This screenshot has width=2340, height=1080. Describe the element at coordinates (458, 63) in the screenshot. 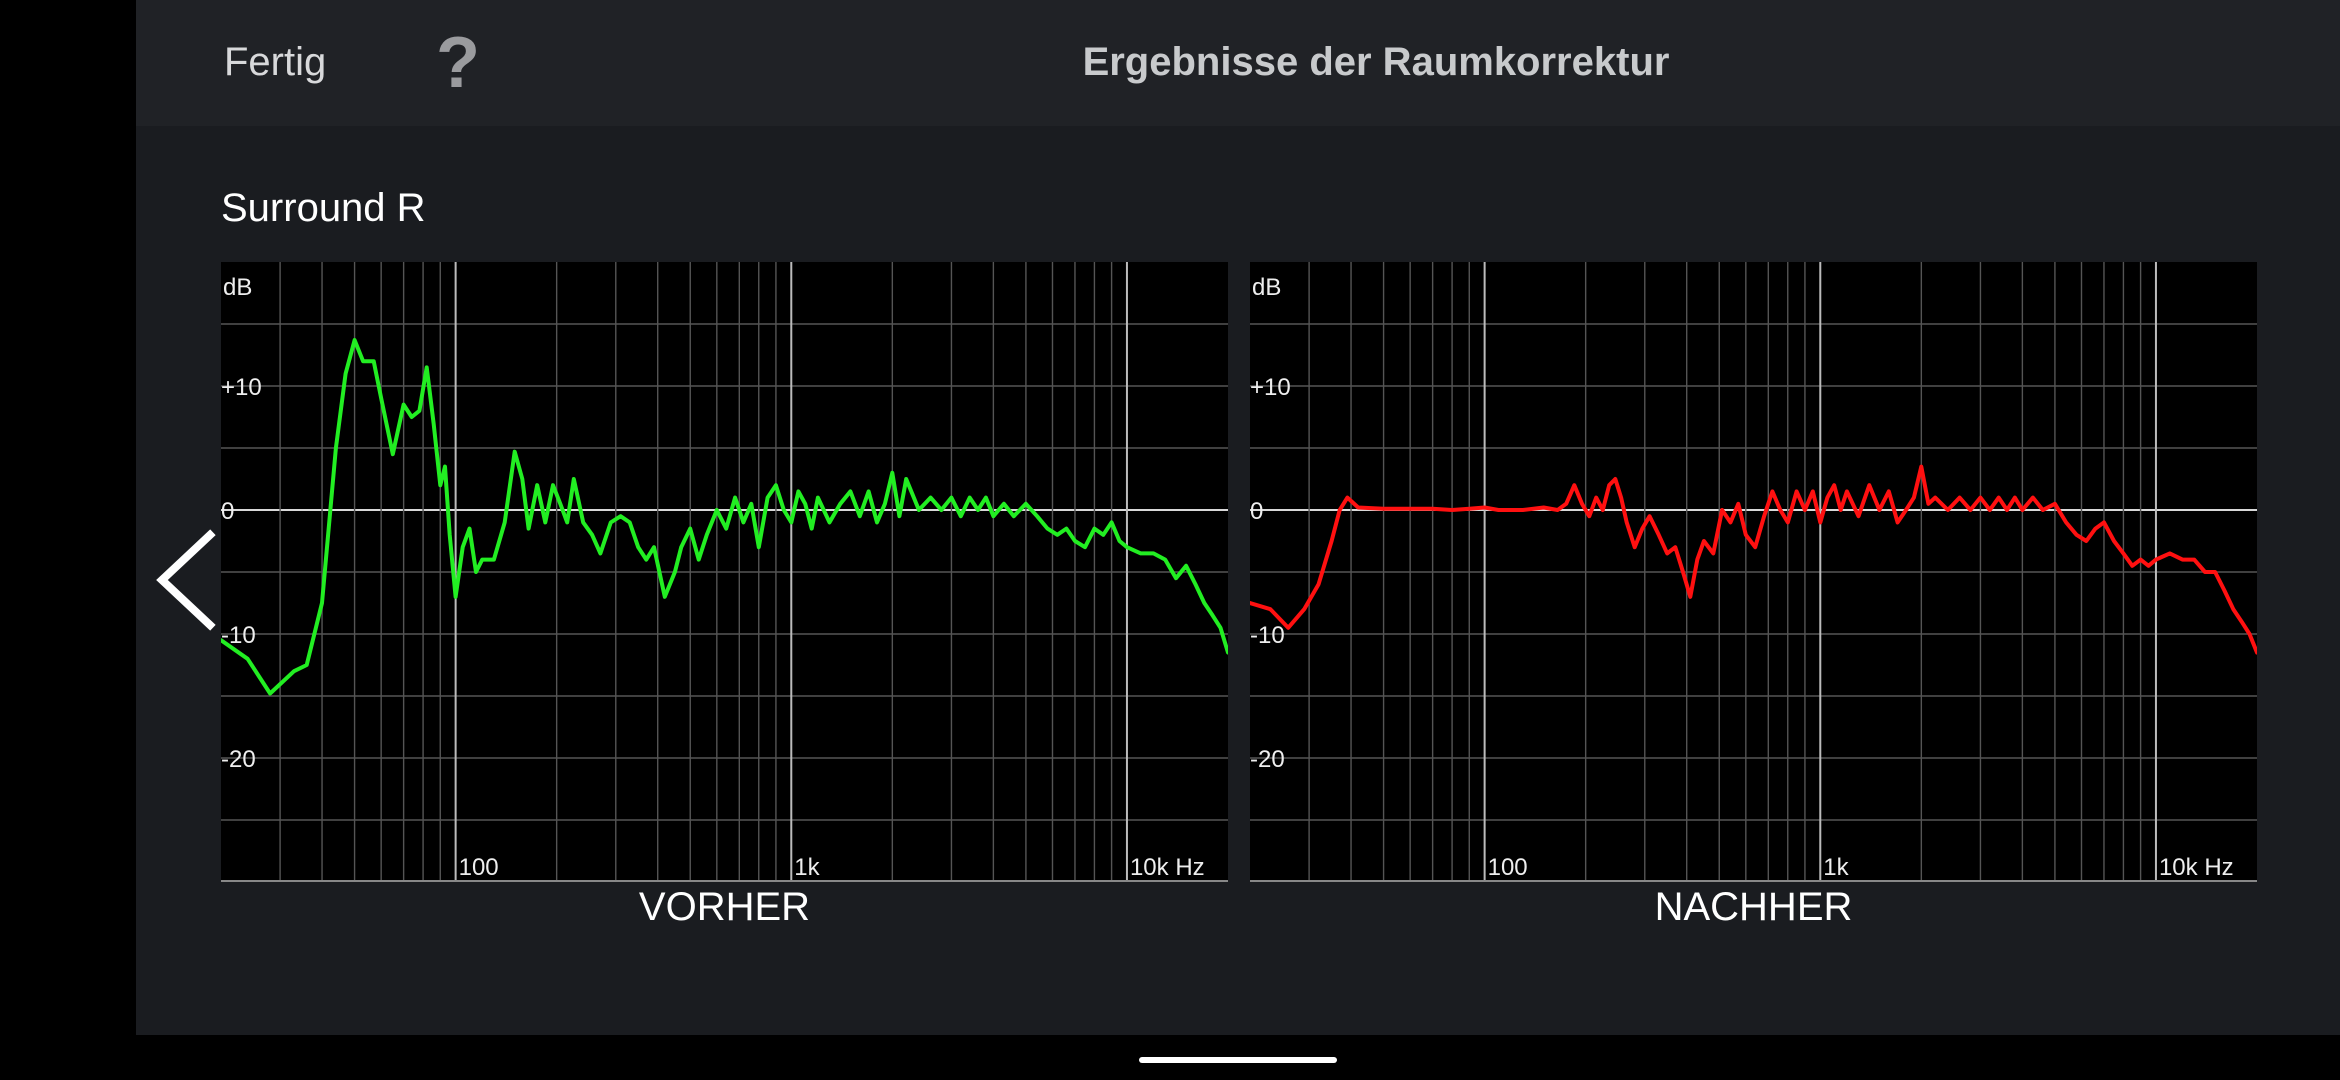

I see `question-mark-icon: ?` at that location.